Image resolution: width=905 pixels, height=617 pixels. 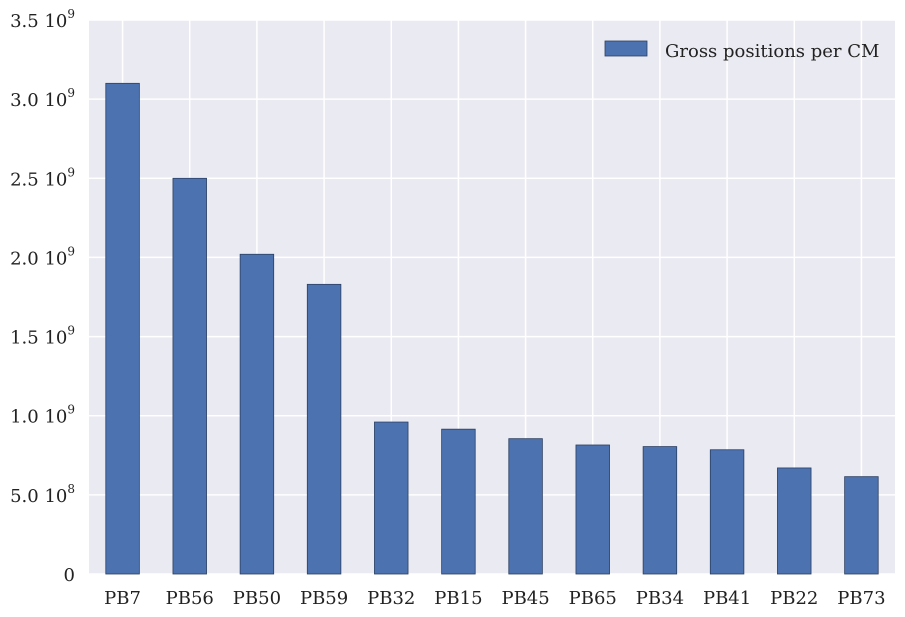 What do you see at coordinates (38, 100) in the screenshot?
I see `y-tick-mantissa: 3.0 10` at bounding box center [38, 100].